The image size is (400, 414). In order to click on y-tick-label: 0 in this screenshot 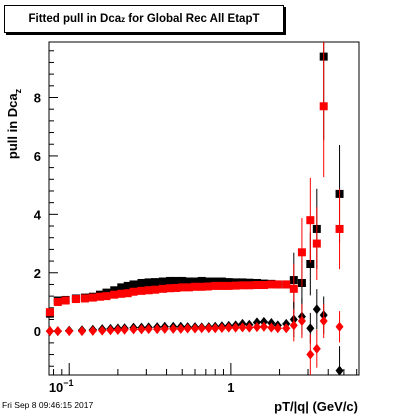, I will do `click(37, 331)`.